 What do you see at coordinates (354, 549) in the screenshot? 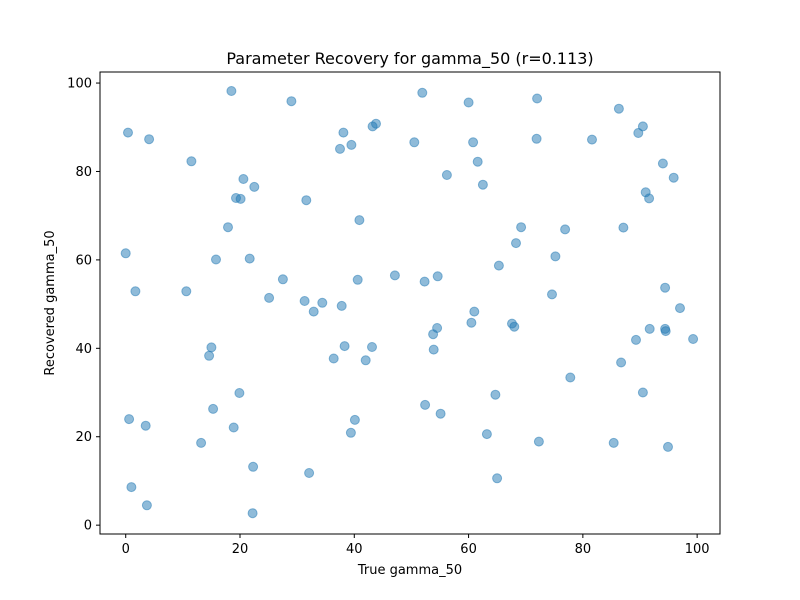
I see `x-tick-label: 40` at bounding box center [354, 549].